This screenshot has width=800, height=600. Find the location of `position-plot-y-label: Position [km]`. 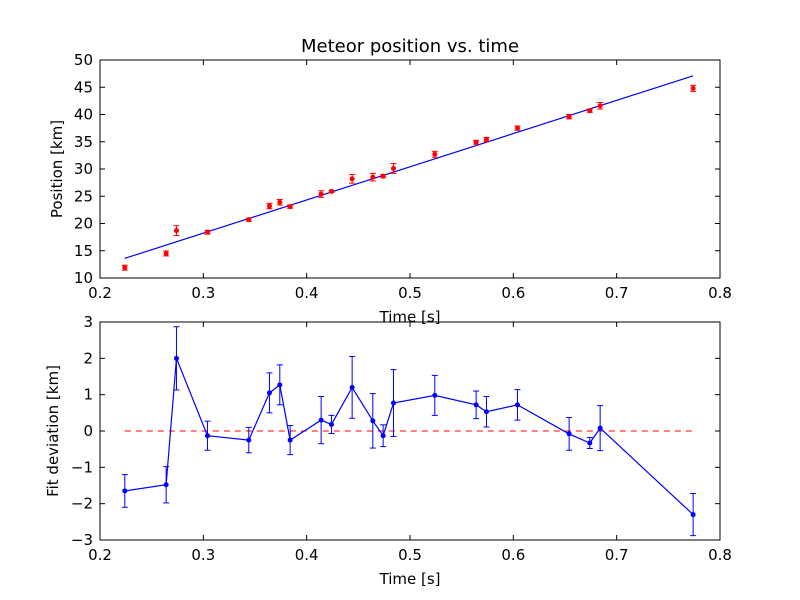

position-plot-y-label: Position [km] is located at coordinates (57, 169).